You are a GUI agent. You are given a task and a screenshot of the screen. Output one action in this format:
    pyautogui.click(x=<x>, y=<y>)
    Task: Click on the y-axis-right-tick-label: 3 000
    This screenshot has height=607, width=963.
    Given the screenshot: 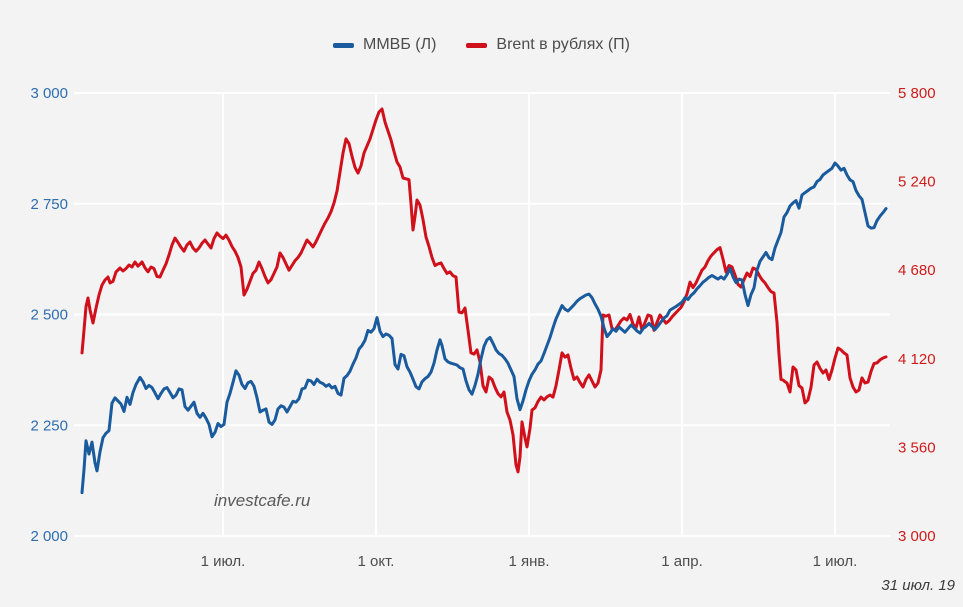 What is the action you would take?
    pyautogui.click(x=917, y=536)
    